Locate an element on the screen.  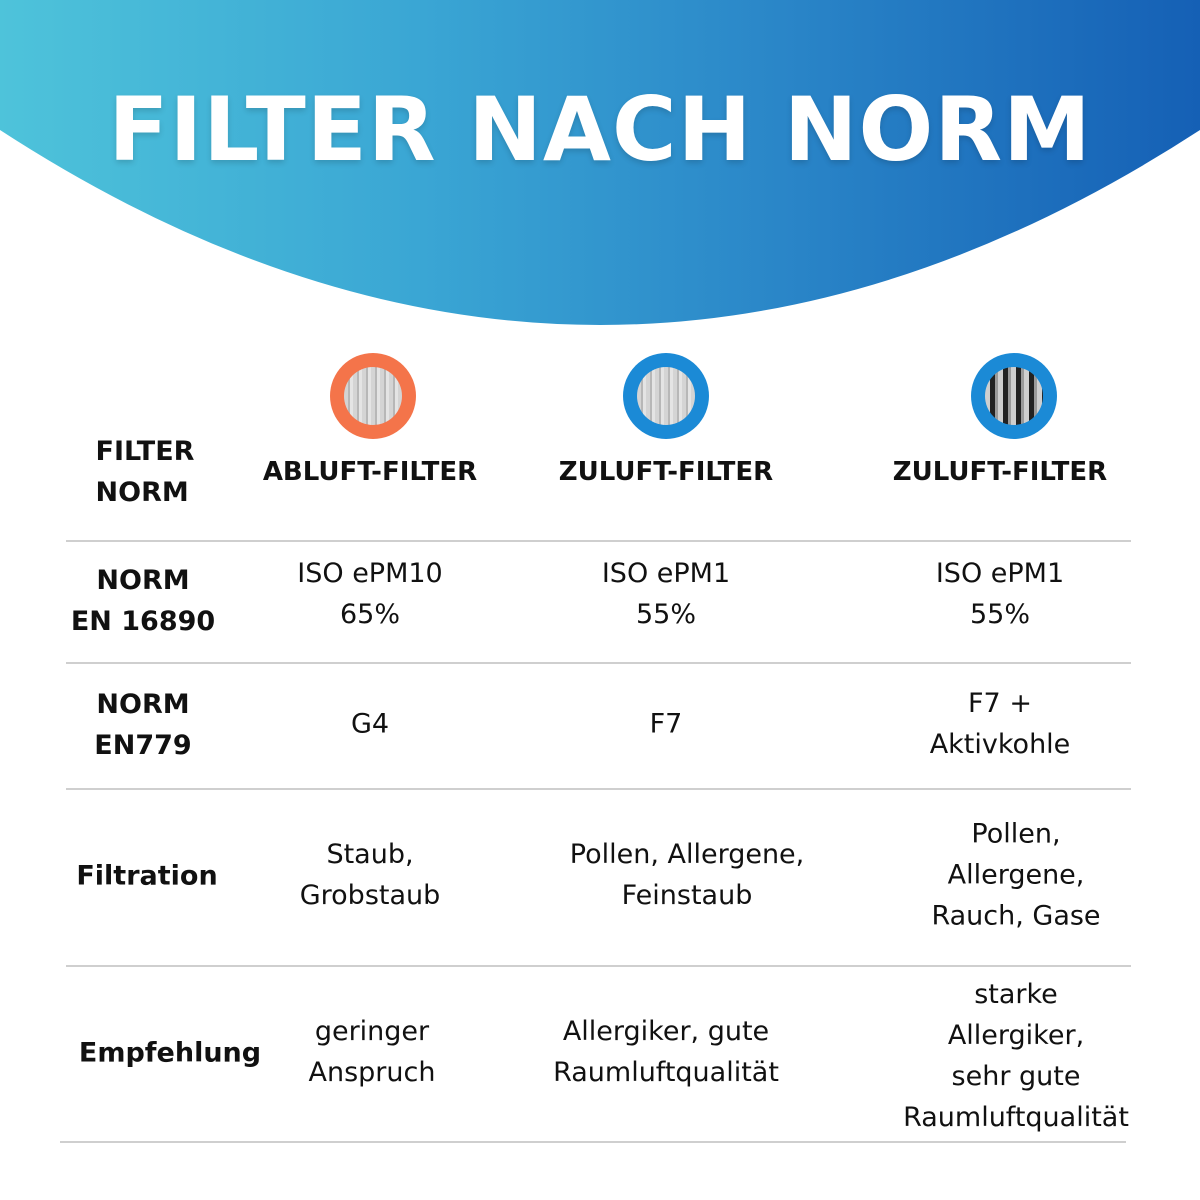
row-label-en16890: NORM EN 16890 is located at coordinates (143, 601).